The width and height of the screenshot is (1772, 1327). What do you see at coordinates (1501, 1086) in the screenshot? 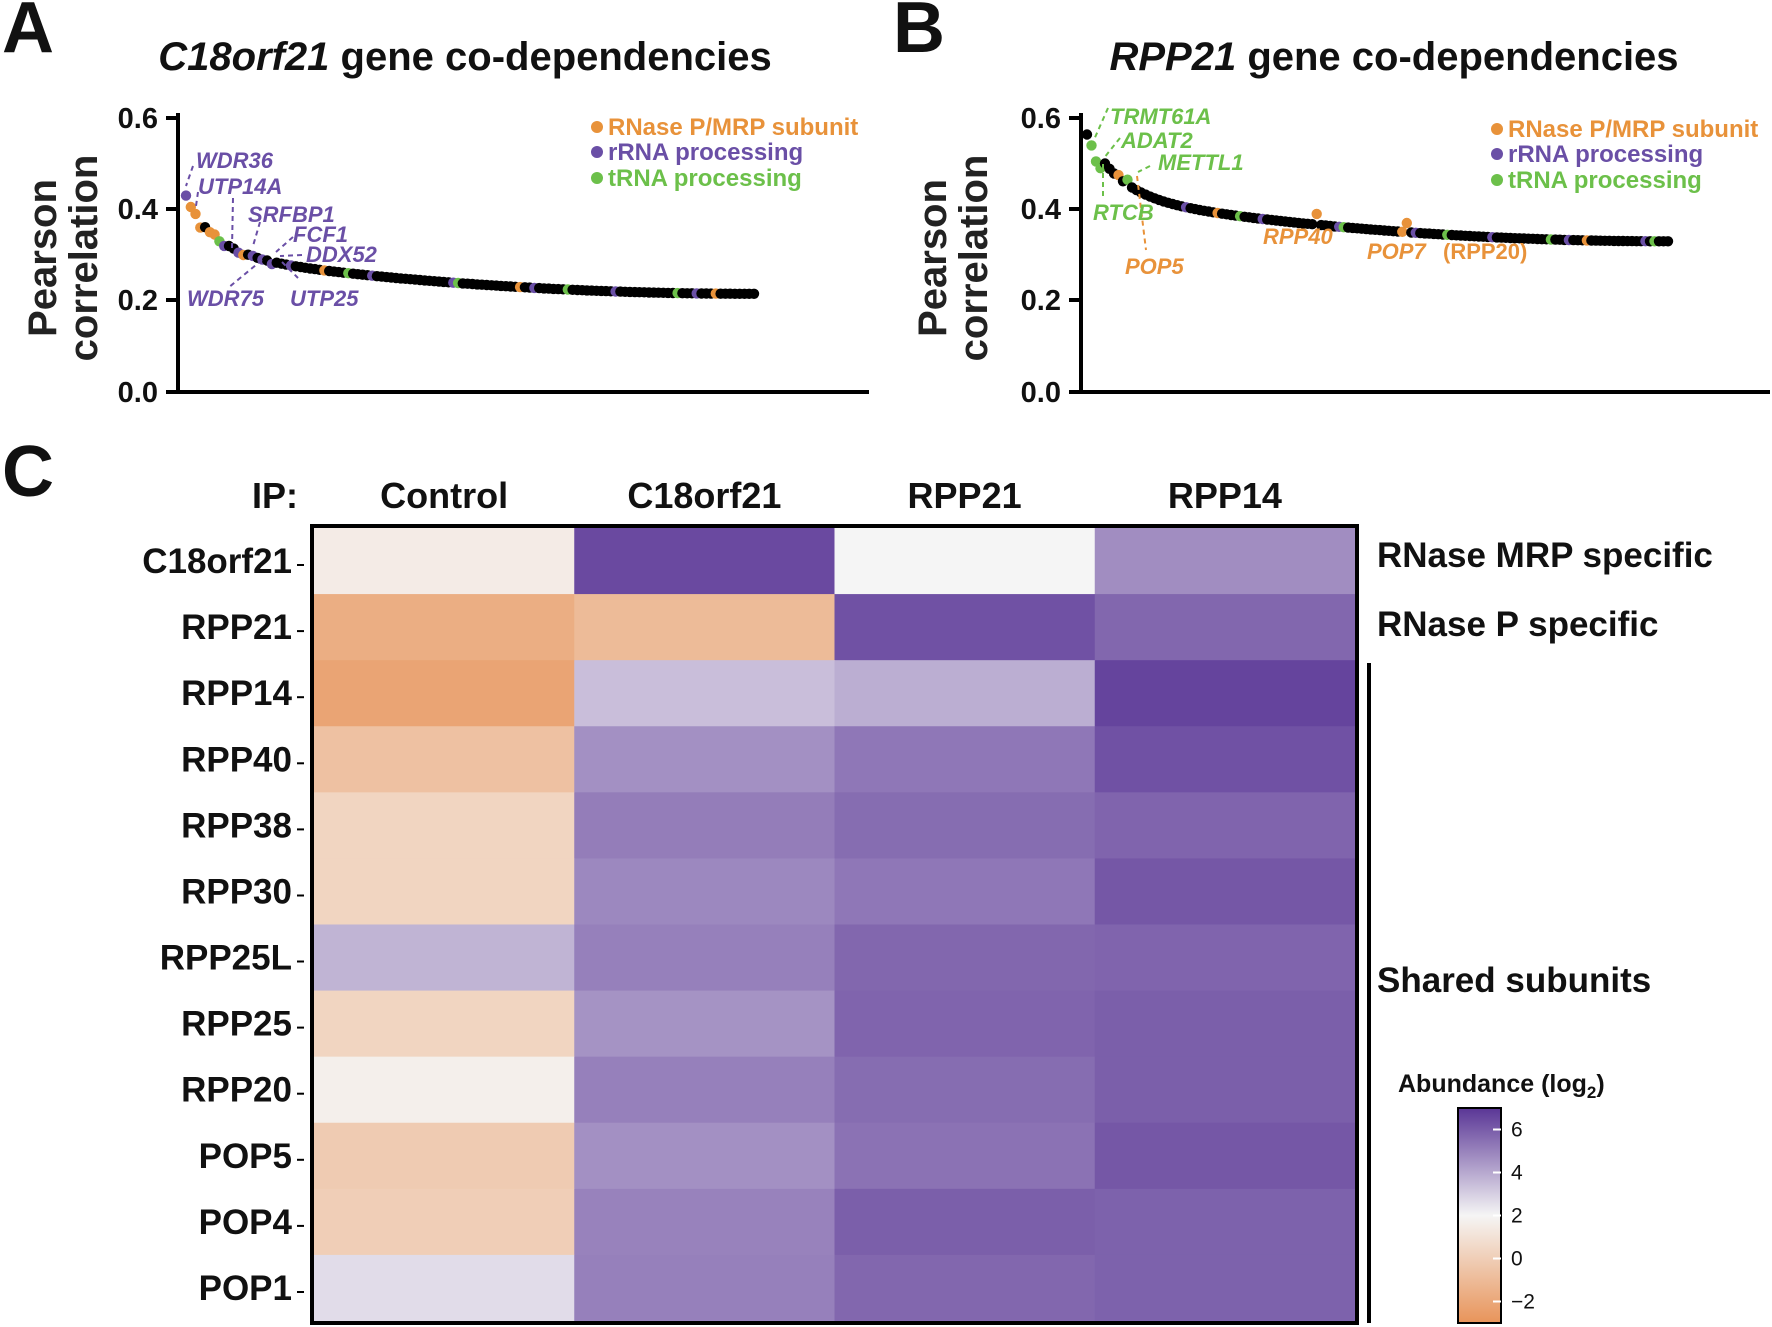
I see `colorbar-title: Abundance (log2)` at bounding box center [1501, 1086].